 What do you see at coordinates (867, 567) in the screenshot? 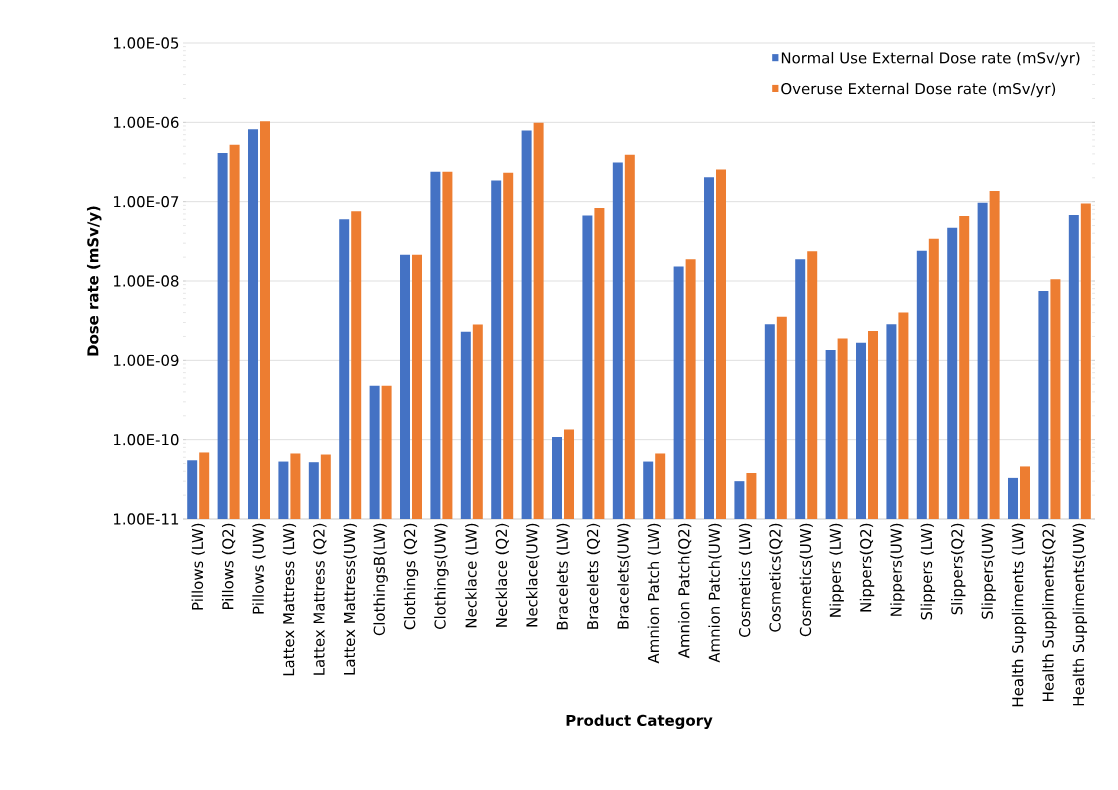
I see `x-tick-label: Nippers(Q2)` at bounding box center [867, 567].